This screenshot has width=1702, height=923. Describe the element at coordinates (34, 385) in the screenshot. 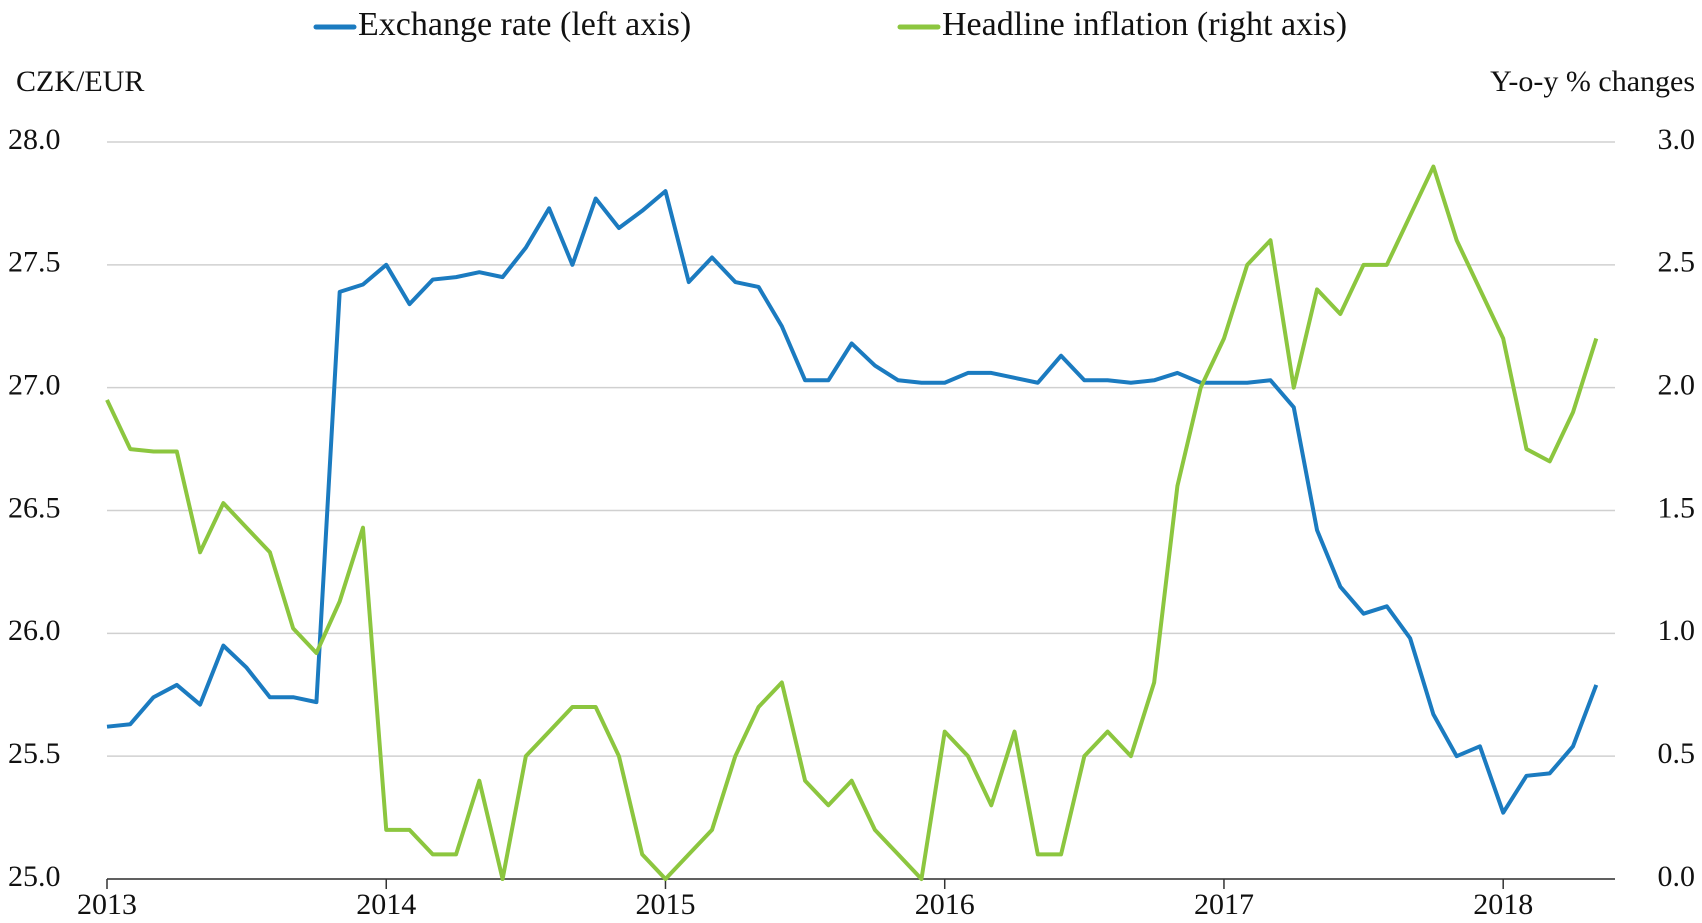

I see `y-tick-label: 27.0` at that location.